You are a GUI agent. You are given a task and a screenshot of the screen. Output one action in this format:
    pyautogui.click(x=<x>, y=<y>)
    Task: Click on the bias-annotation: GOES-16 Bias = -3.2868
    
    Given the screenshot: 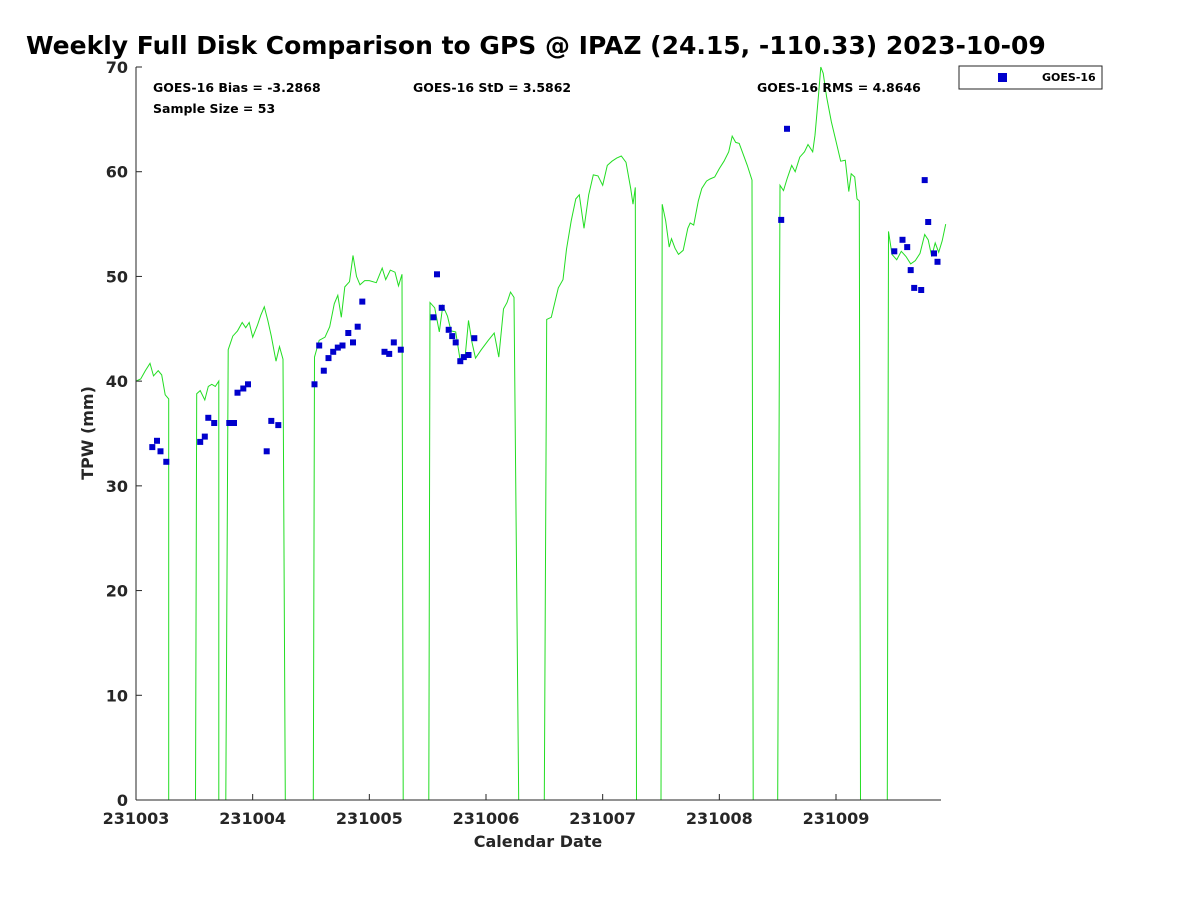 What is the action you would take?
    pyautogui.click(x=237, y=87)
    